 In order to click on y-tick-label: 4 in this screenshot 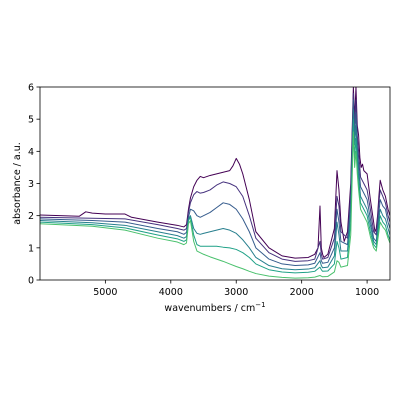, I will do `click(31, 152)`.